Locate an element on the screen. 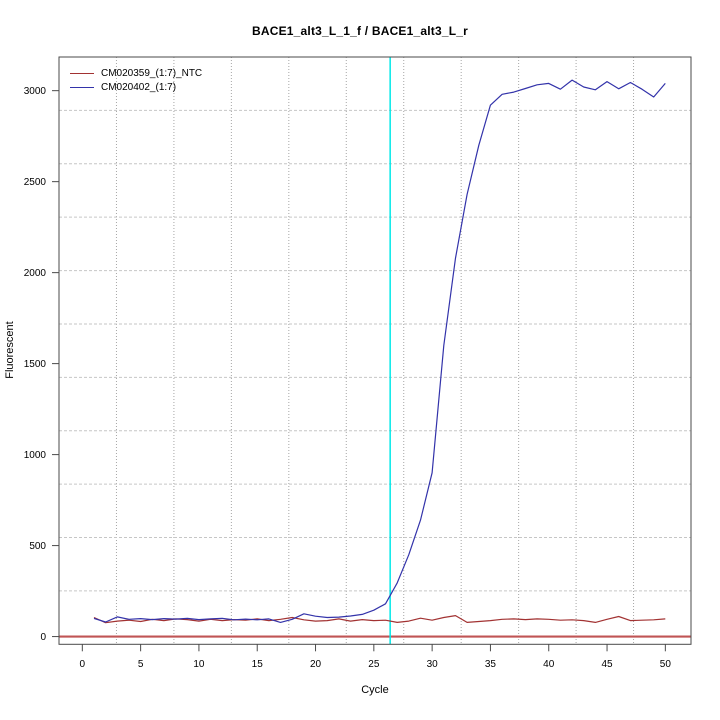  legend-item-ntc: CM020359_(1:7)_NTC is located at coordinates (136, 74).